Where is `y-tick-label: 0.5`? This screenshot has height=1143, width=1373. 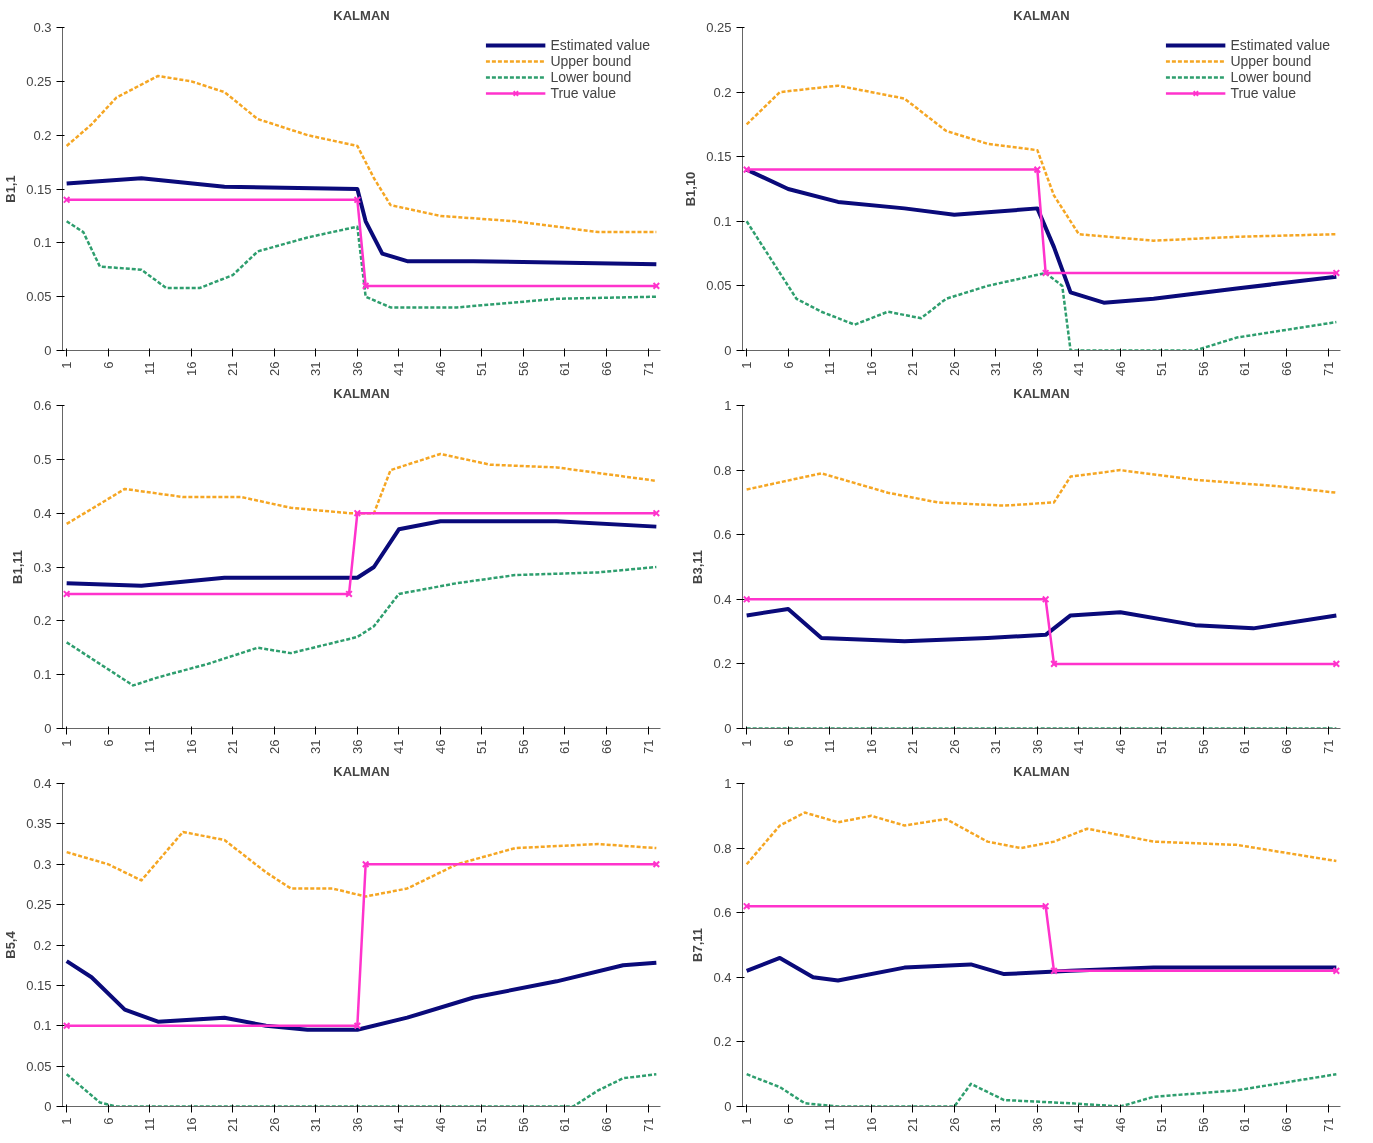 y-tick-label: 0.5 is located at coordinates (42, 459).